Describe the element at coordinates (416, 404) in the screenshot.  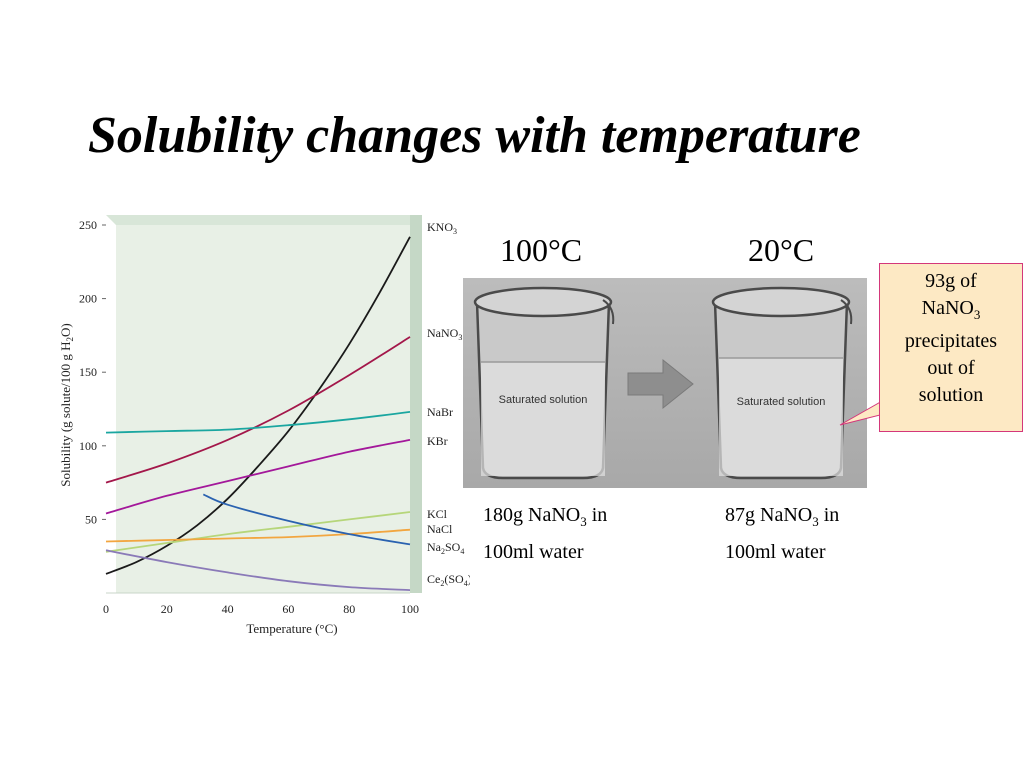
I see `chart-panel-side` at that location.